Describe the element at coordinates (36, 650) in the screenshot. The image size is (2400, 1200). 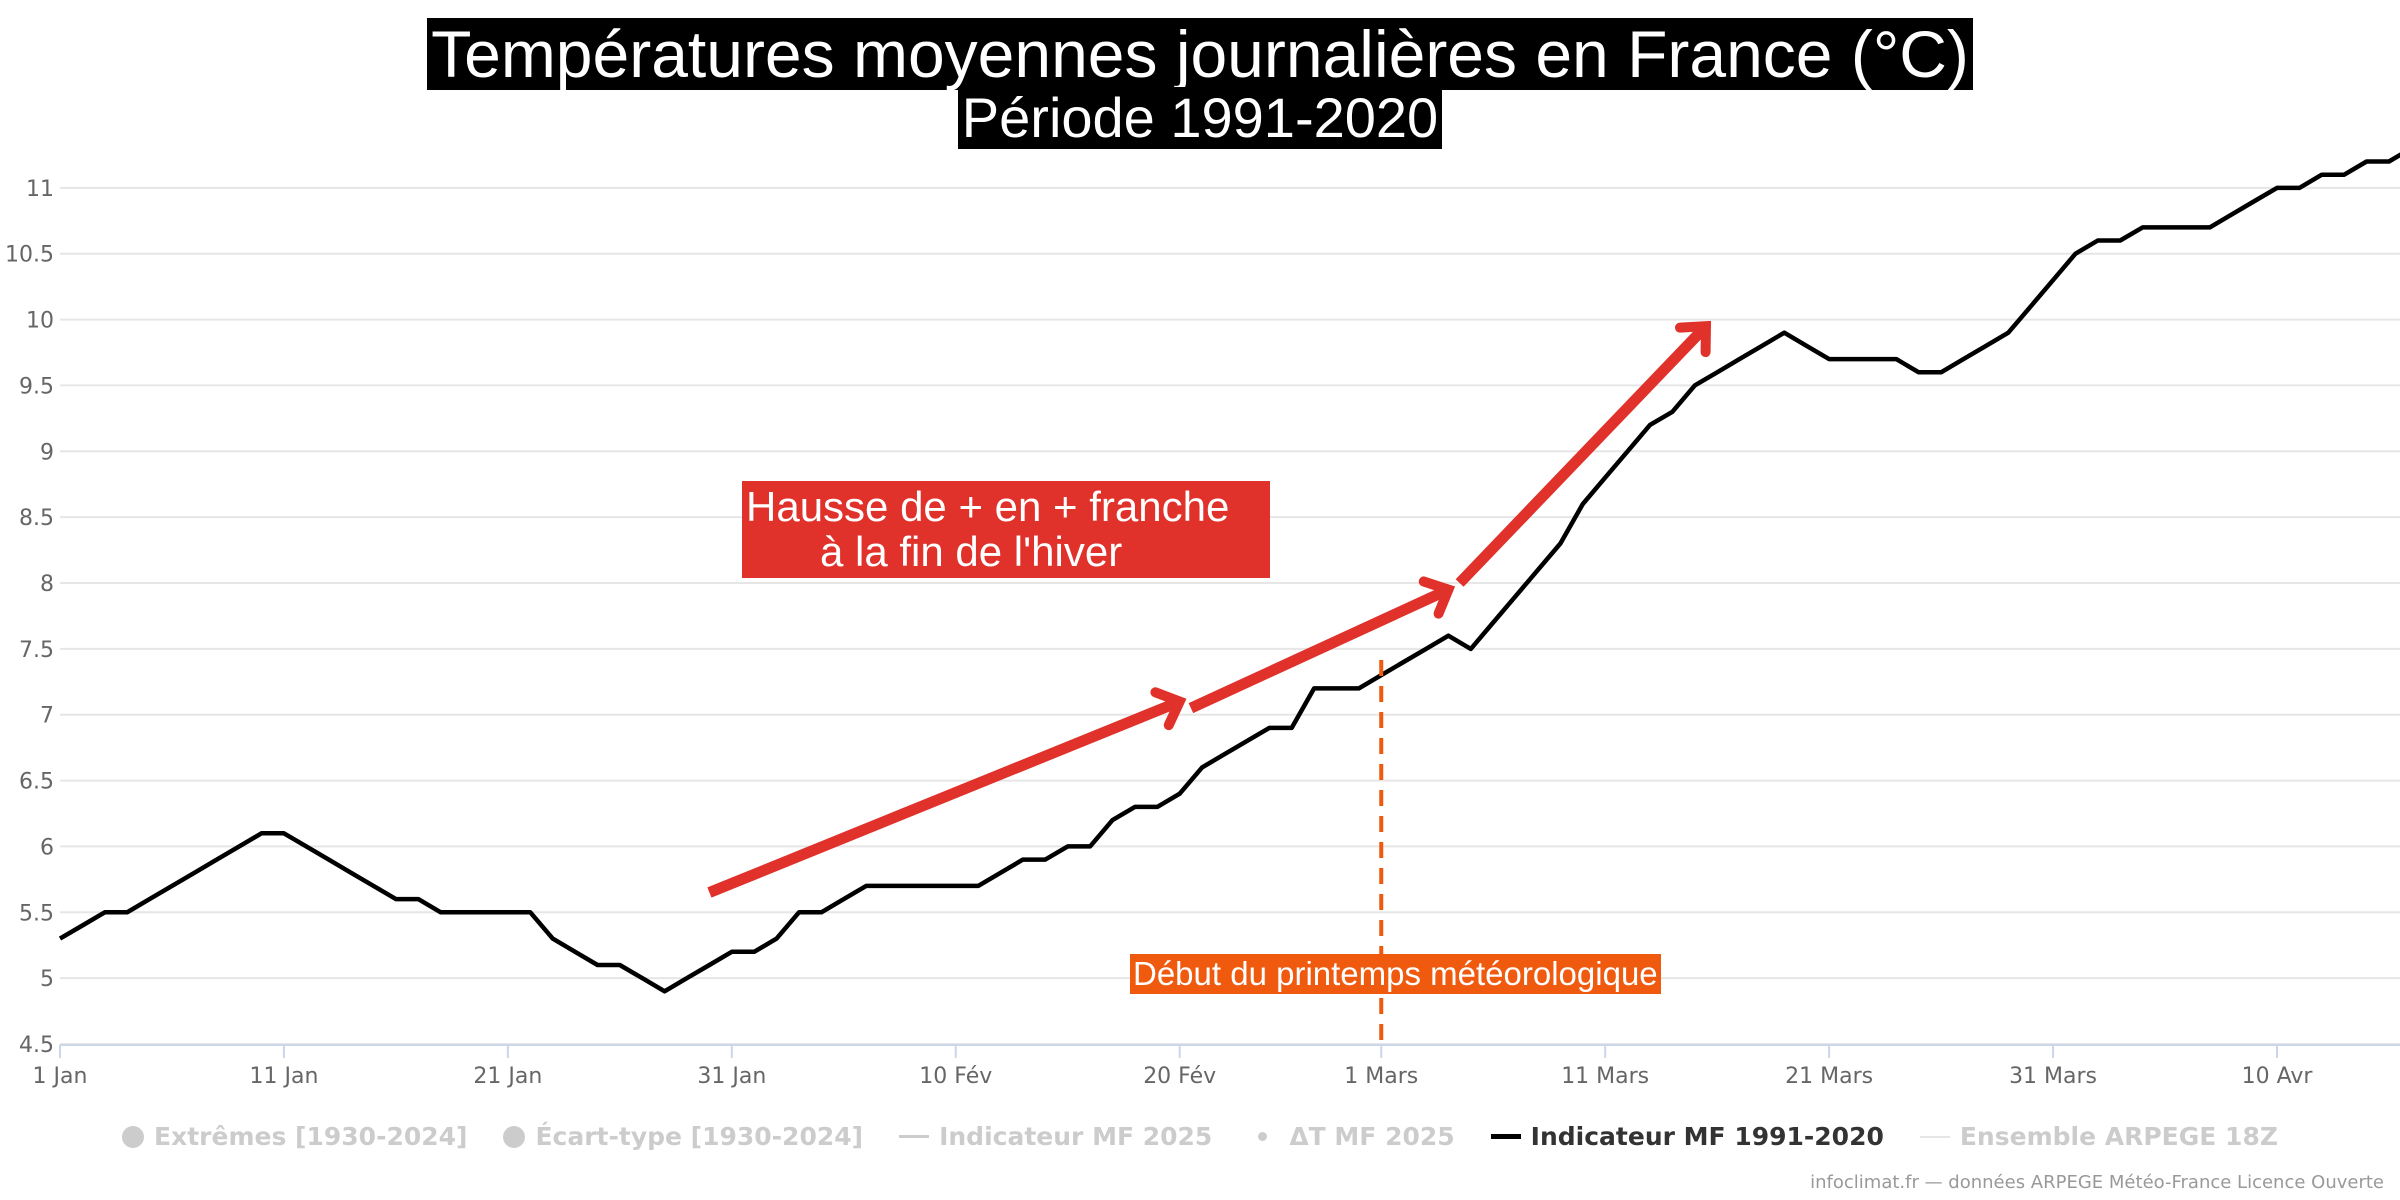
I see `y-tick-label: 7.5` at that location.